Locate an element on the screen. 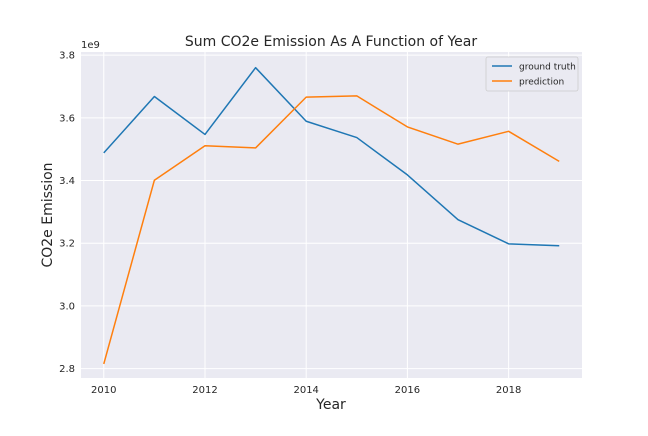 The width and height of the screenshot is (648, 436). x-tick-label: 2016 is located at coordinates (407, 390).